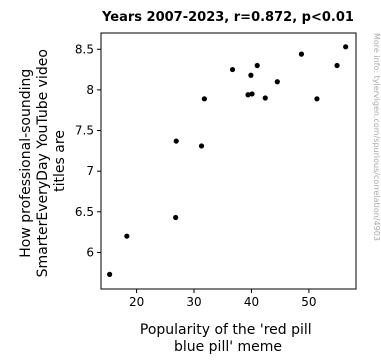 This screenshot has height=360, width=381. Describe the element at coordinates (308, 302) in the screenshot. I see `x-tick-label: 50` at that location.